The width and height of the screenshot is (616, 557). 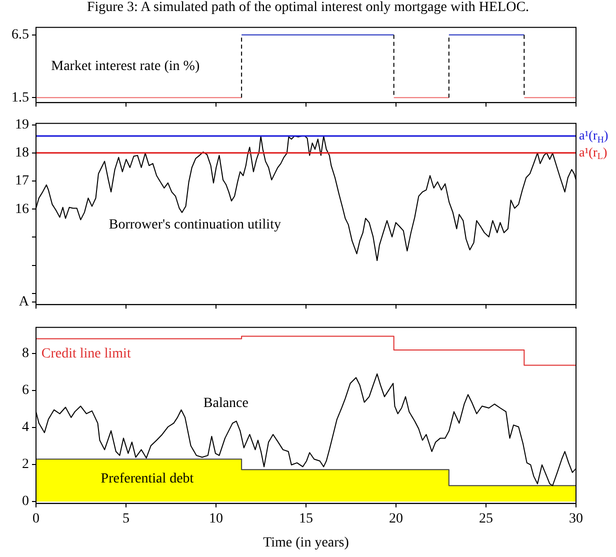 What do you see at coordinates (20, 35) in the screenshot?
I see `y-tick-label: 6.5` at bounding box center [20, 35].